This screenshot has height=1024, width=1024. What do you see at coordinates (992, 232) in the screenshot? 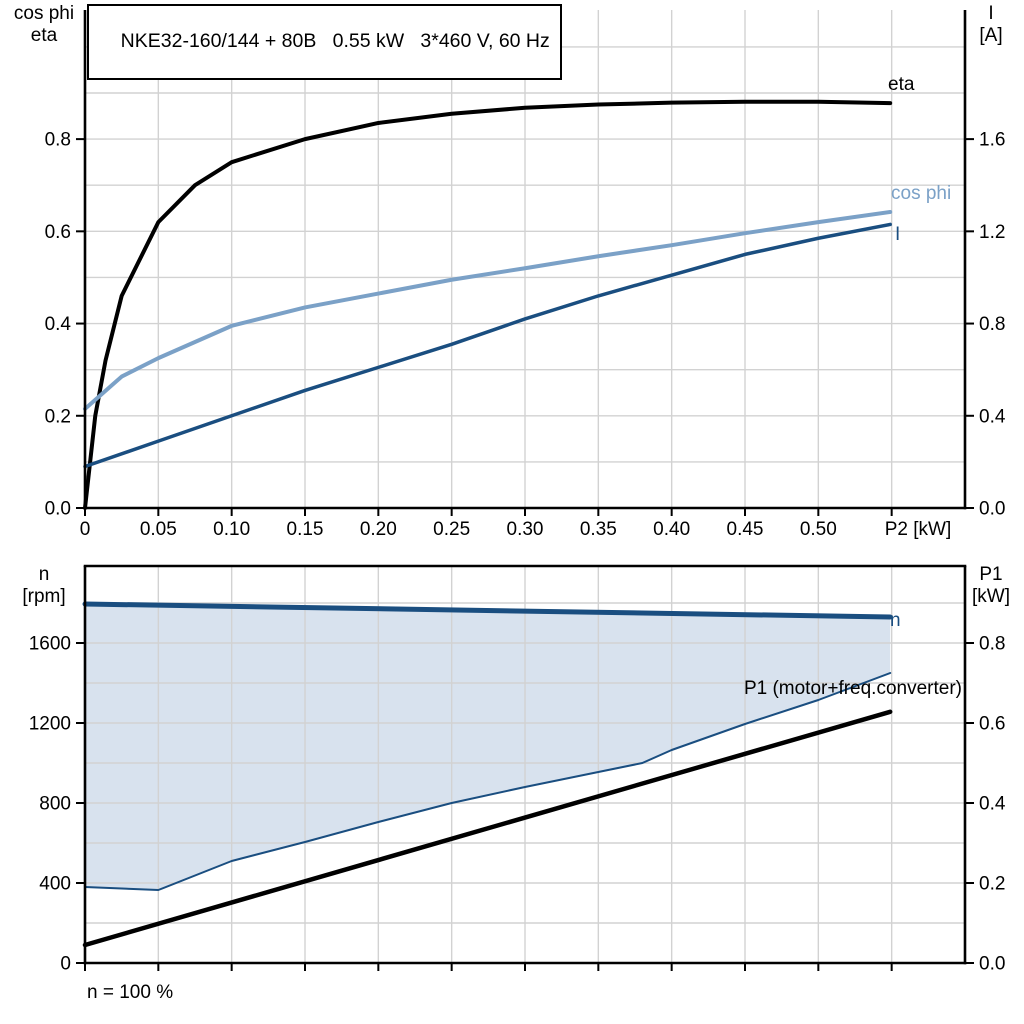
I see `right-tick-label: 1.2` at bounding box center [992, 232].